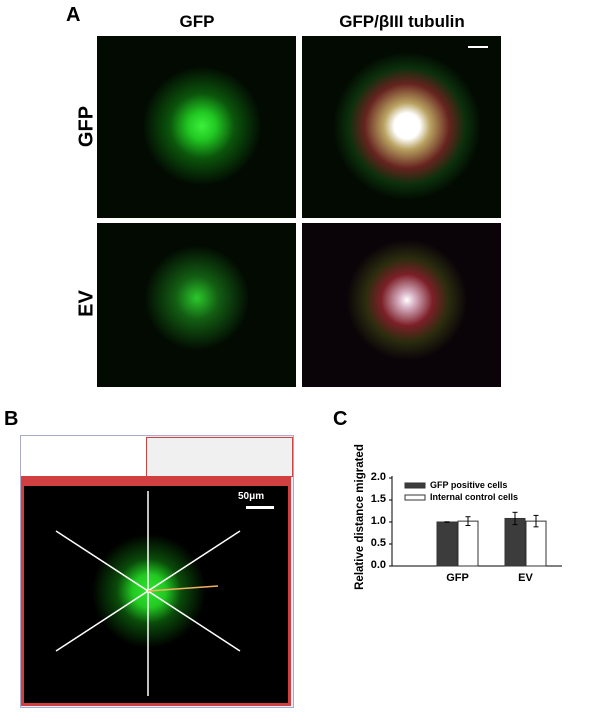 This screenshot has height=714, width=600. What do you see at coordinates (197, 21) in the screenshot?
I see `column-title-gfp: GFP` at bounding box center [197, 21].